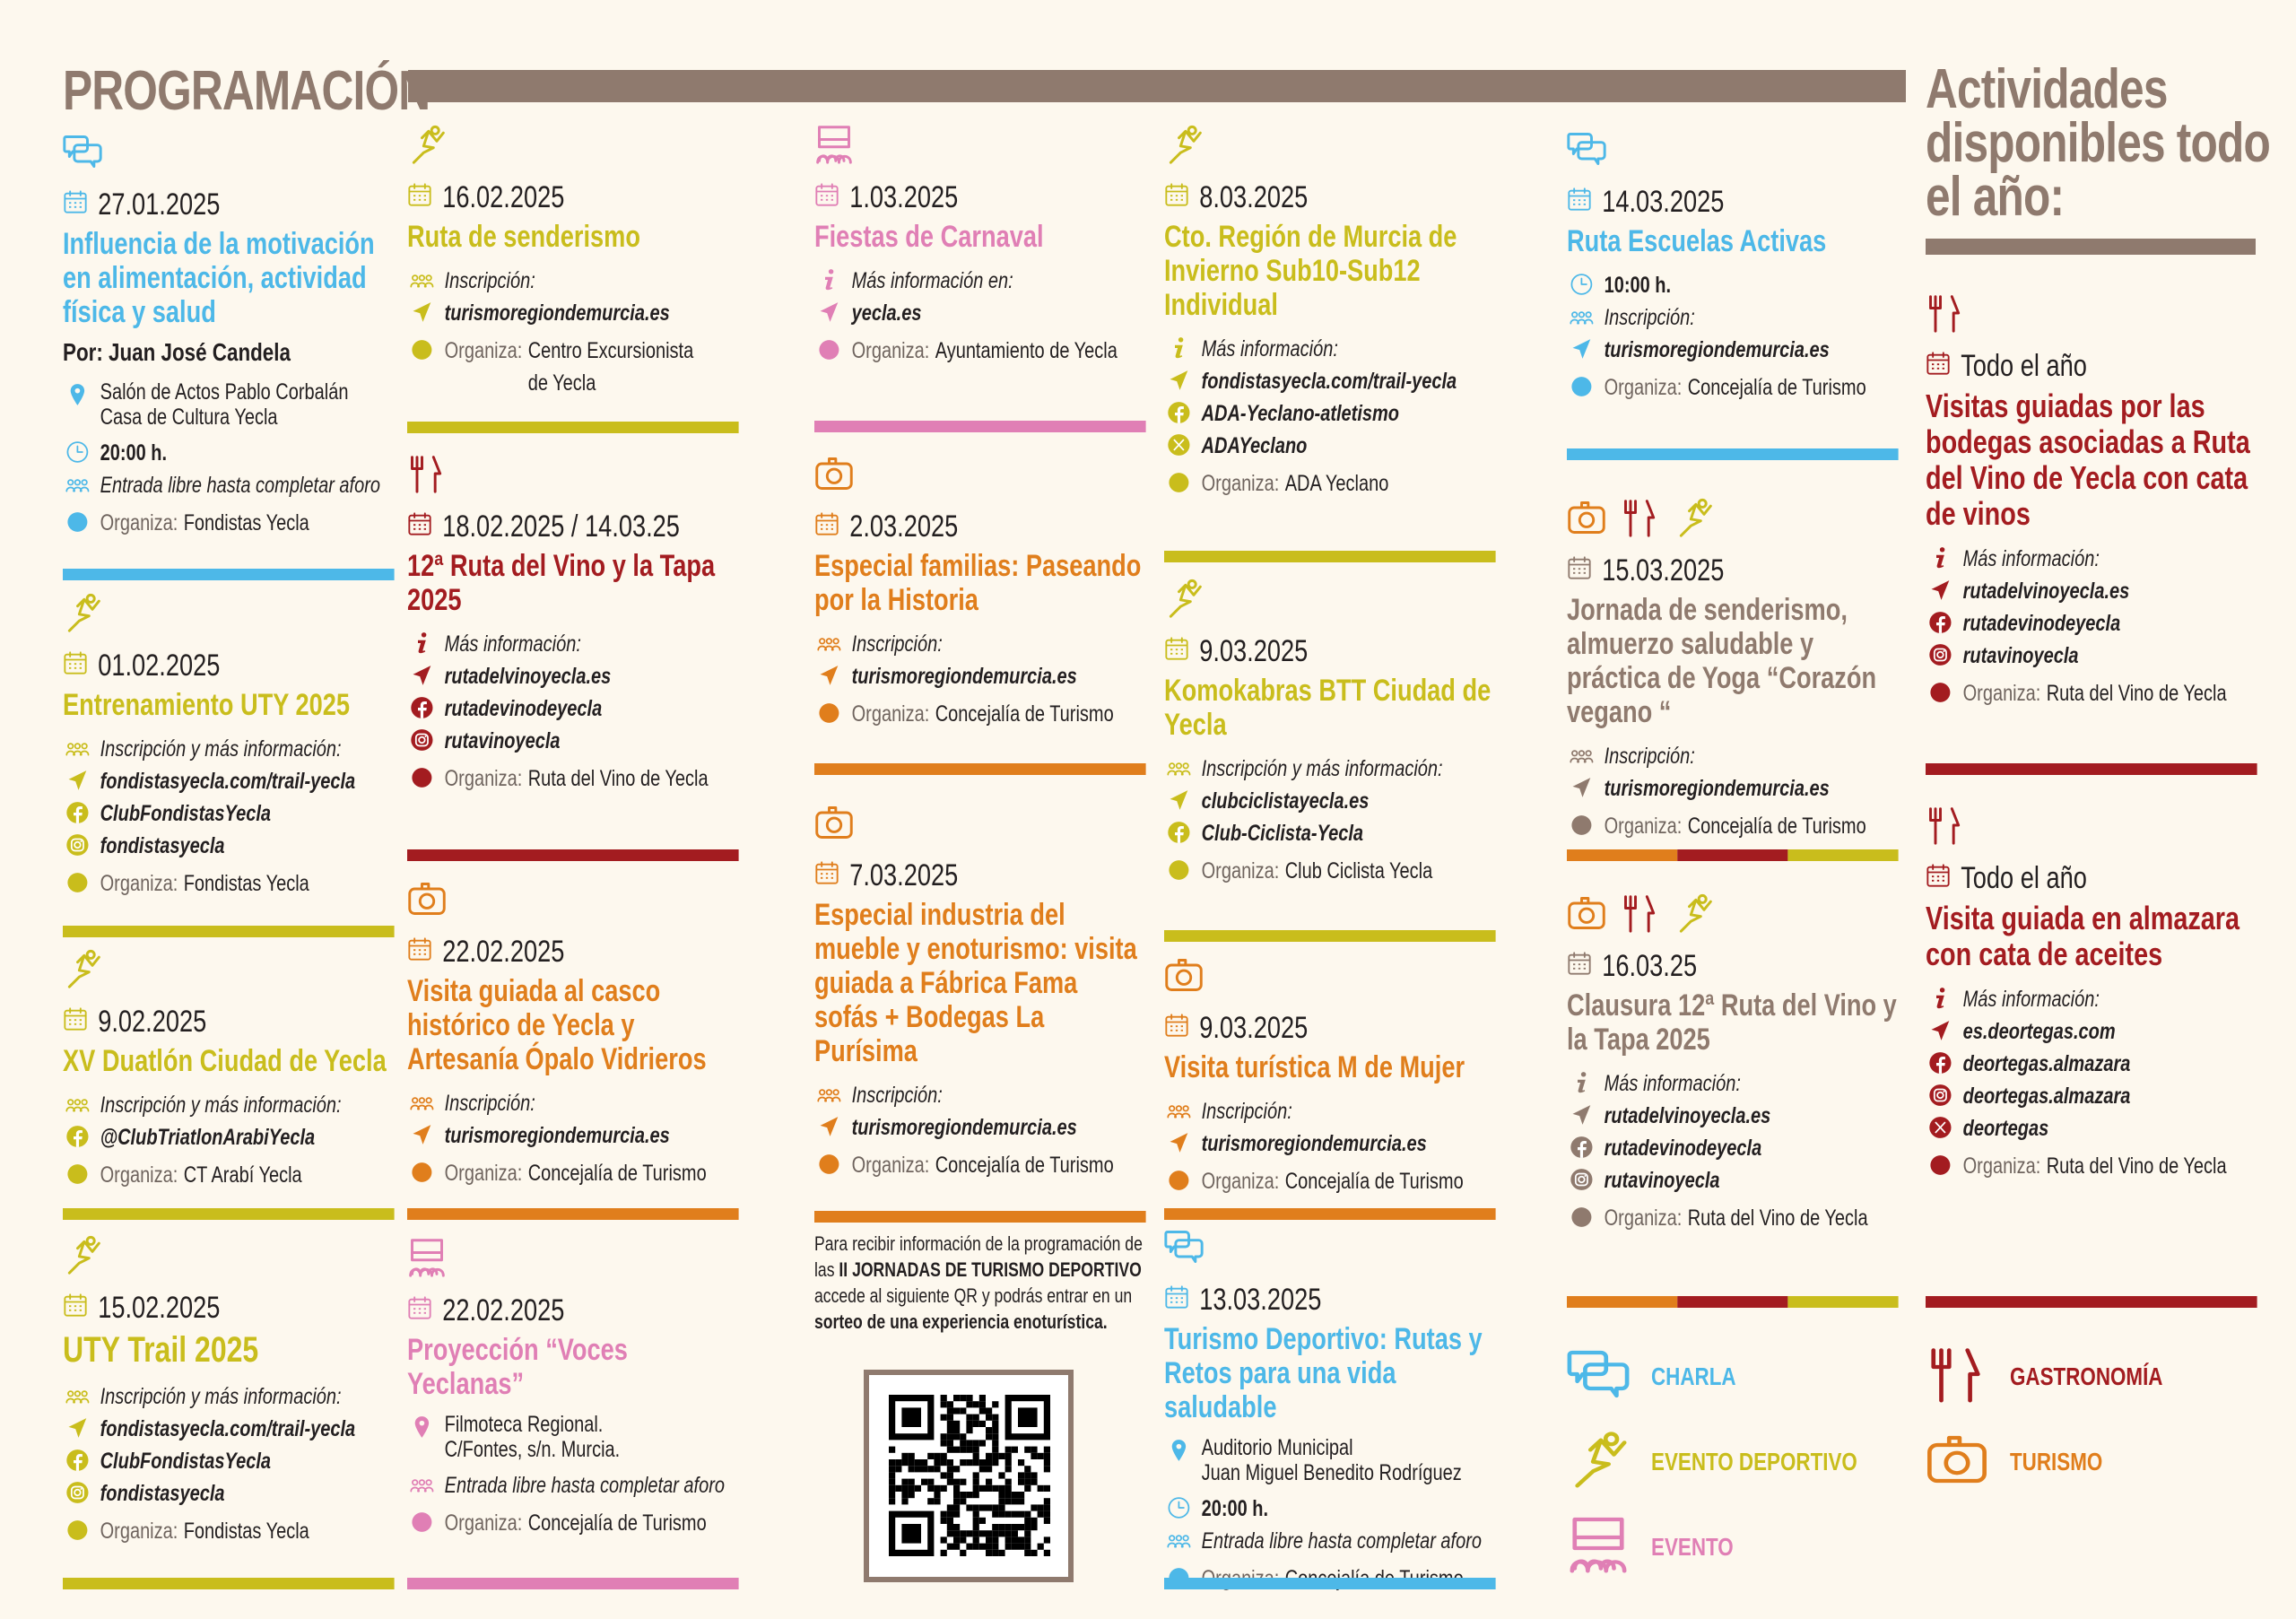  What do you see at coordinates (1330, 833) in the screenshot?
I see `event-fb-line: Club-Ciclista-Yecla` at bounding box center [1330, 833].